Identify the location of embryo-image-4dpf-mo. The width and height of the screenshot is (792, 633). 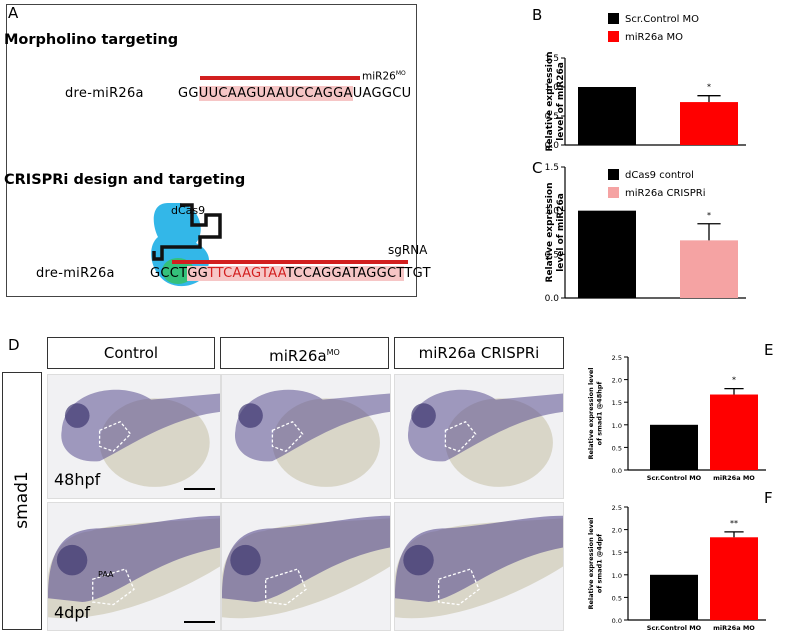
(306, 566).